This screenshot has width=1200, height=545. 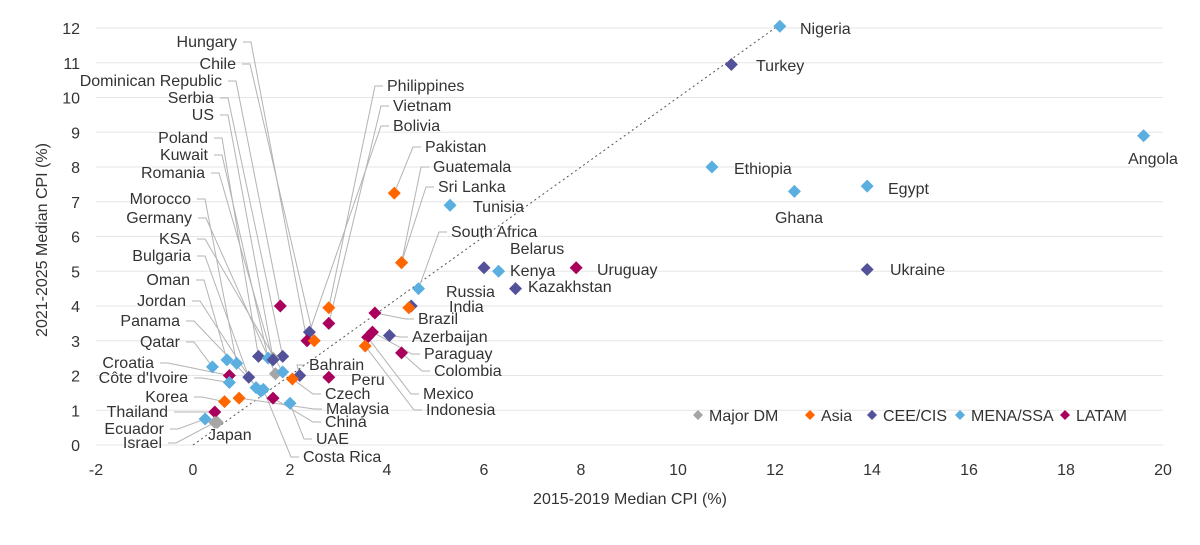 I want to click on x-axis-title: 2015-2019 Median CPI (%), so click(x=630, y=499).